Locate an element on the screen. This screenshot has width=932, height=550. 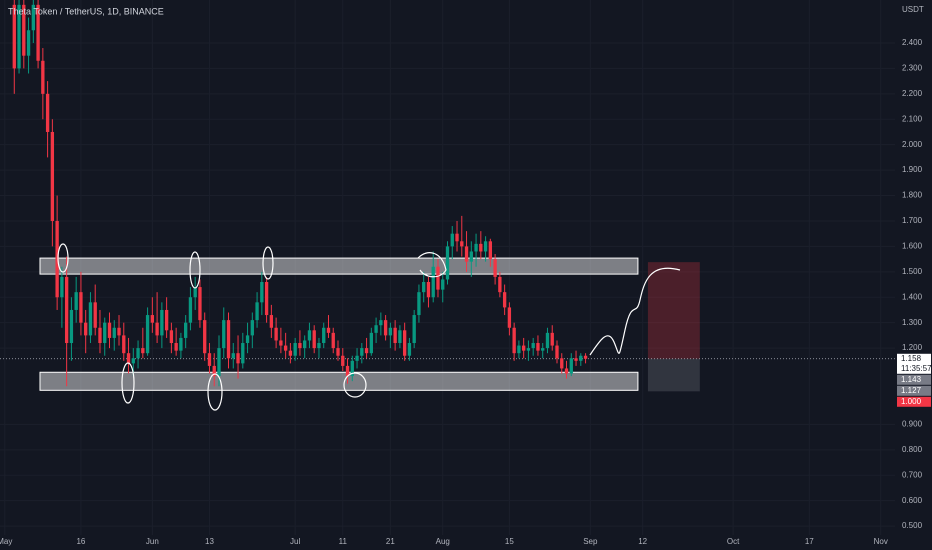
price-label: 1.127 is located at coordinates (911, 390).